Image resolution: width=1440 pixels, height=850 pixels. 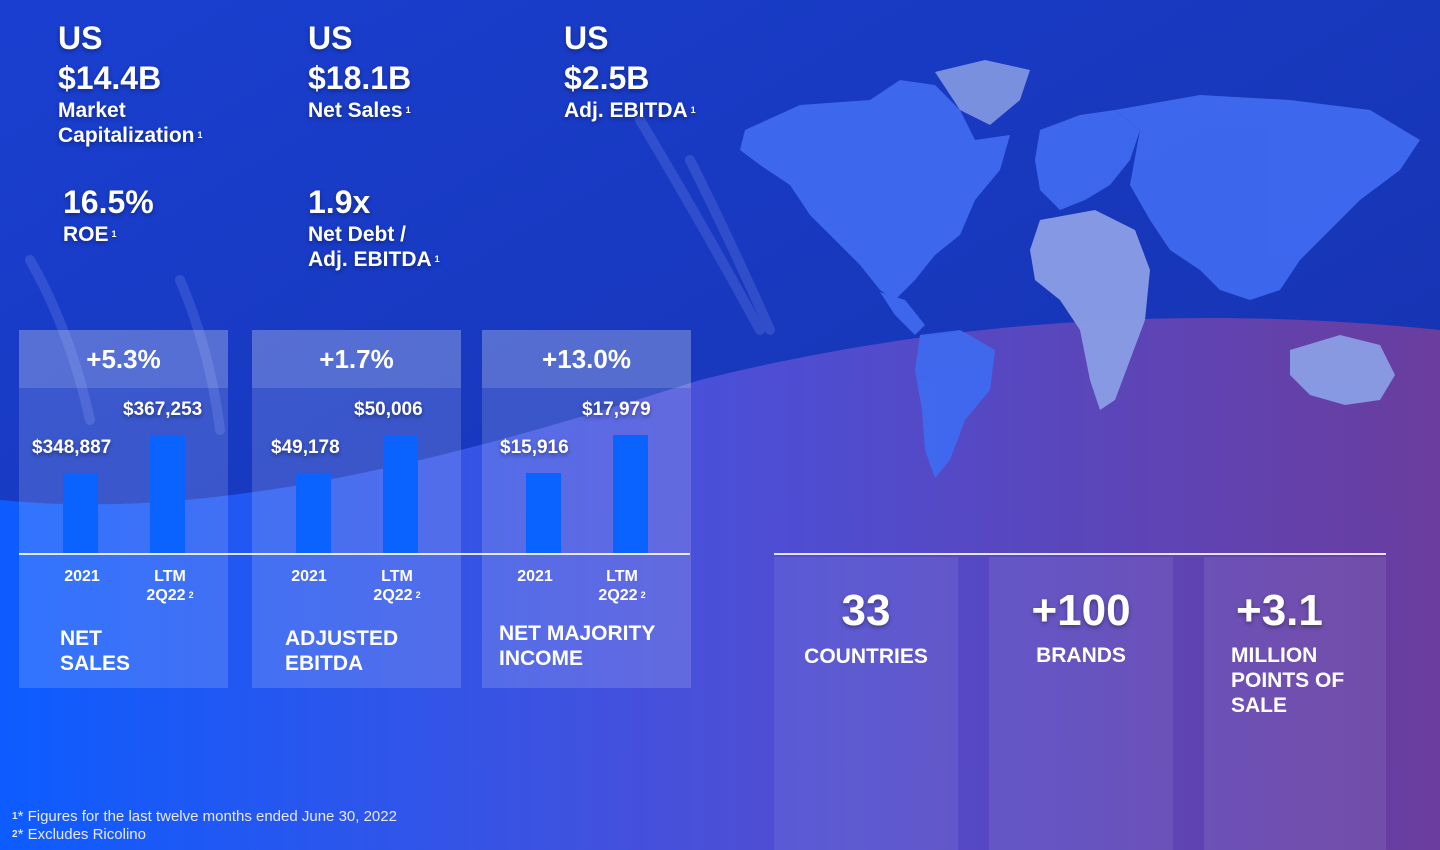 What do you see at coordinates (357, 234) in the screenshot?
I see `stat-label: Net Debt /` at bounding box center [357, 234].